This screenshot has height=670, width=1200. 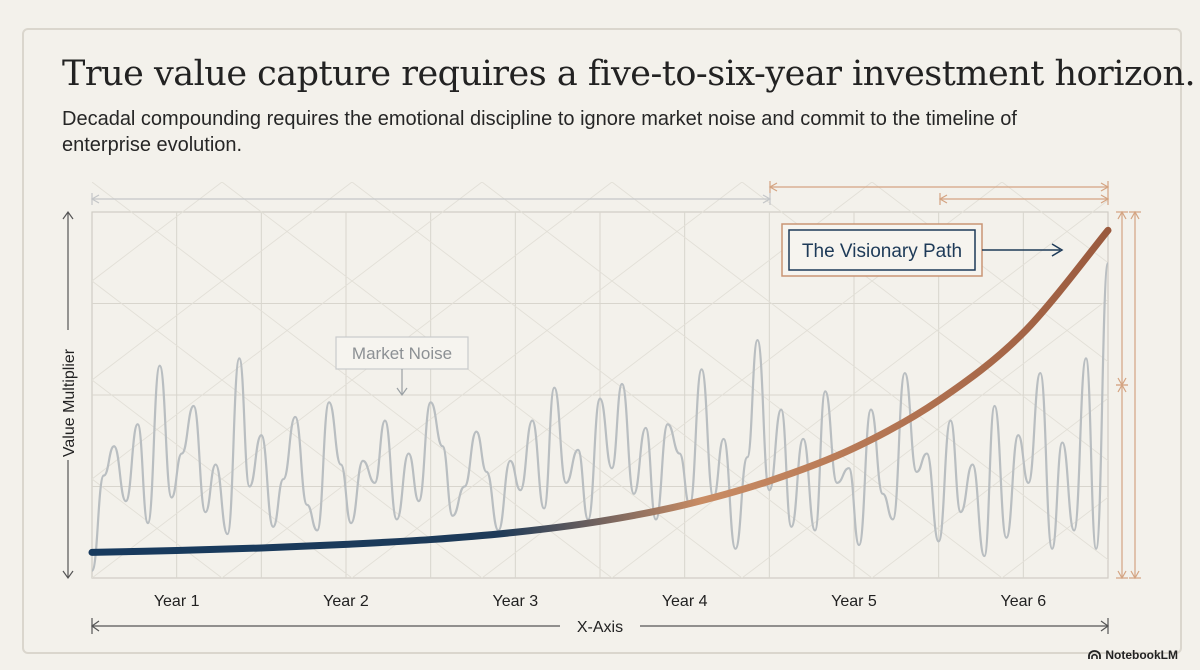 I want to click on x-axis-label: X-Axis, so click(x=600, y=627).